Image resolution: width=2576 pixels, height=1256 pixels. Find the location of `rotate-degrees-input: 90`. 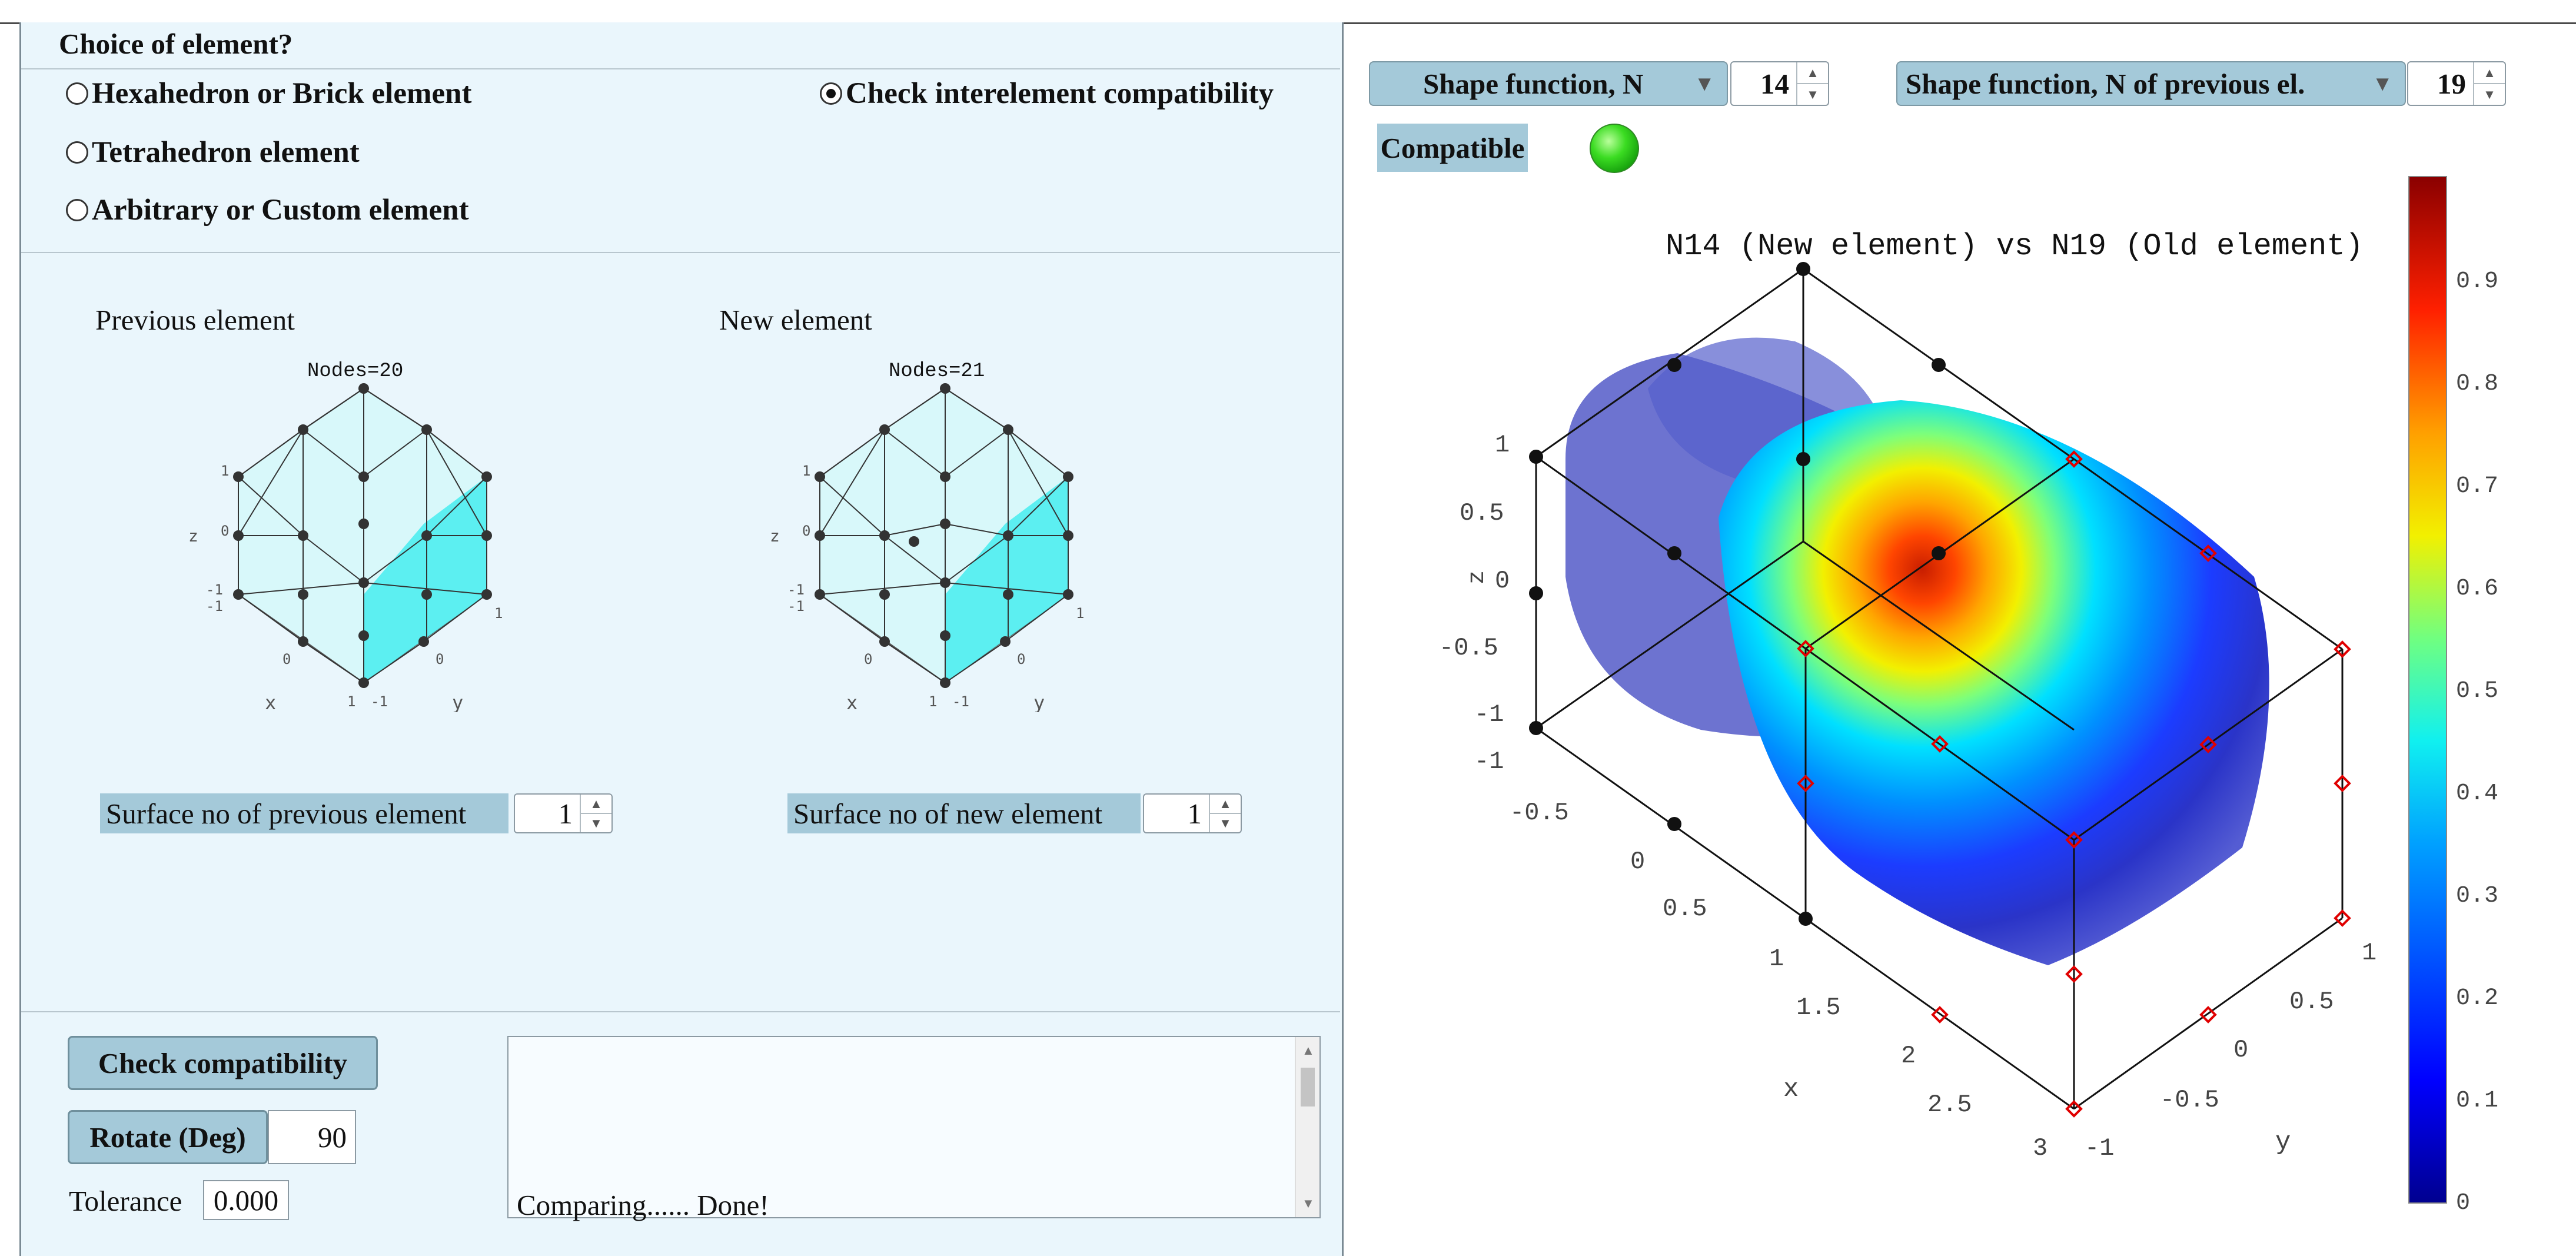

rotate-degrees-input: 90 is located at coordinates (312, 1137).